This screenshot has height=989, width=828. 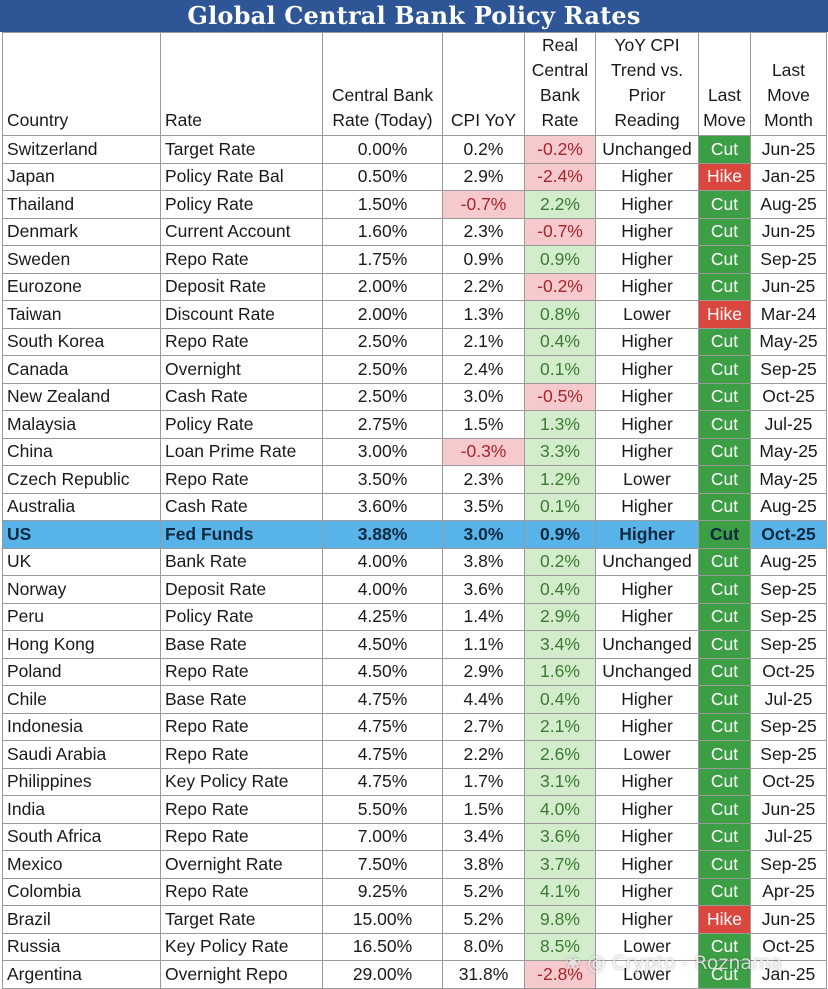 I want to click on cell-last-move-month: Apr-25, so click(x=788, y=891).